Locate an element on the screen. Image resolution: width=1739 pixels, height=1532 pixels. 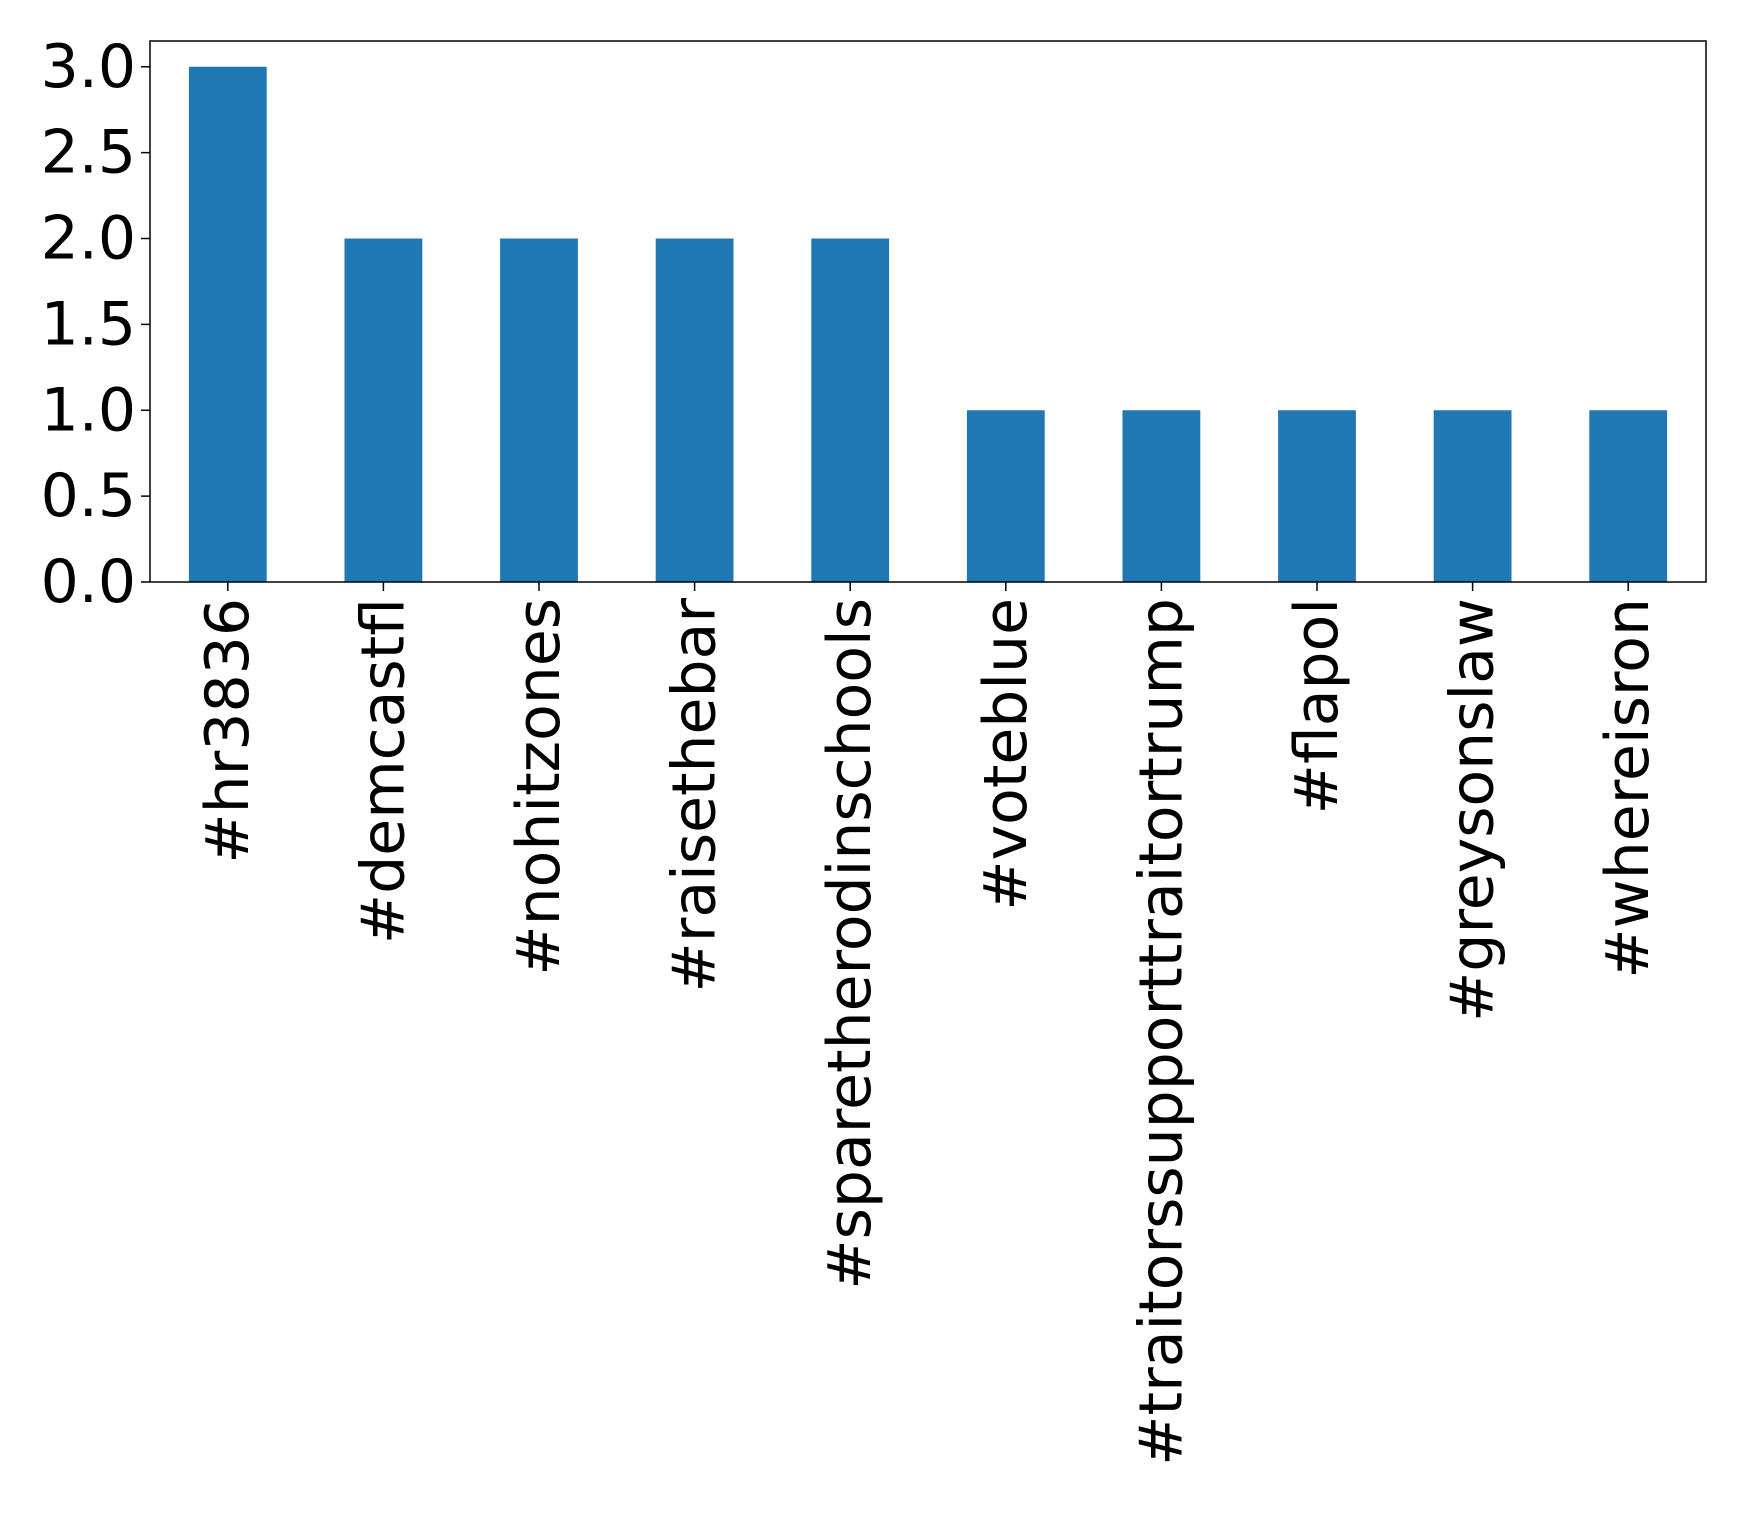
x-tick-label: #greysonslaw is located at coordinates (1473, 810).